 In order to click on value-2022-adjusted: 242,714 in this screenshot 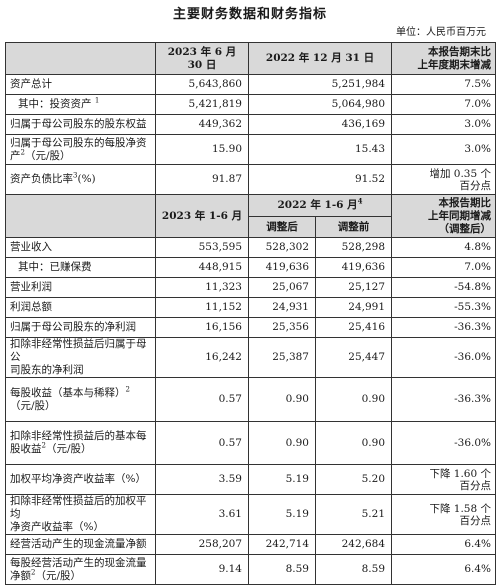, I will do `click(282, 544)`.